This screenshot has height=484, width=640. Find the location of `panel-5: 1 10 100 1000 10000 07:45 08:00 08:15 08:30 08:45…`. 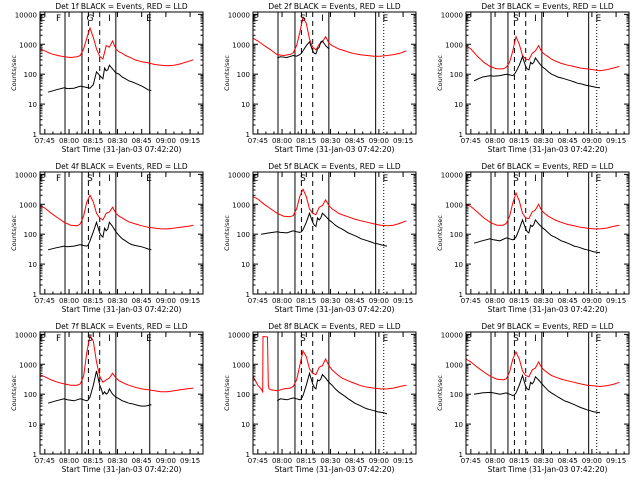

panel-5: 1 10 100 1000 10000 07:45 08:00 08:15 08:30 08:45… is located at coordinates (320, 238).